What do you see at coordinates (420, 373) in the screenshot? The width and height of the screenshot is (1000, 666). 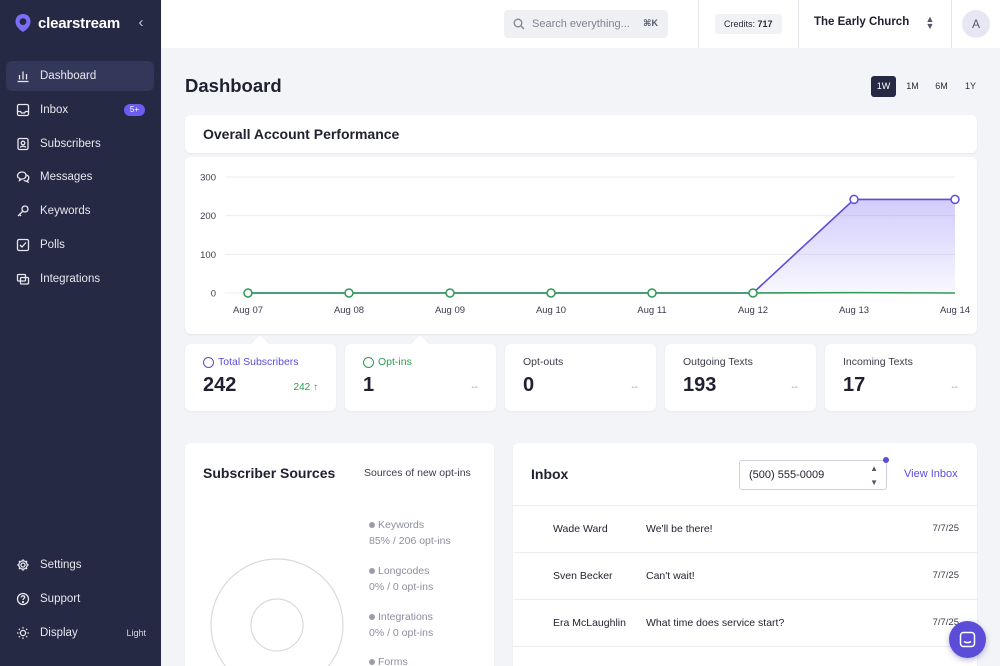 I see `stat-card-opt-ins: Opt-ins 1 --` at bounding box center [420, 373].